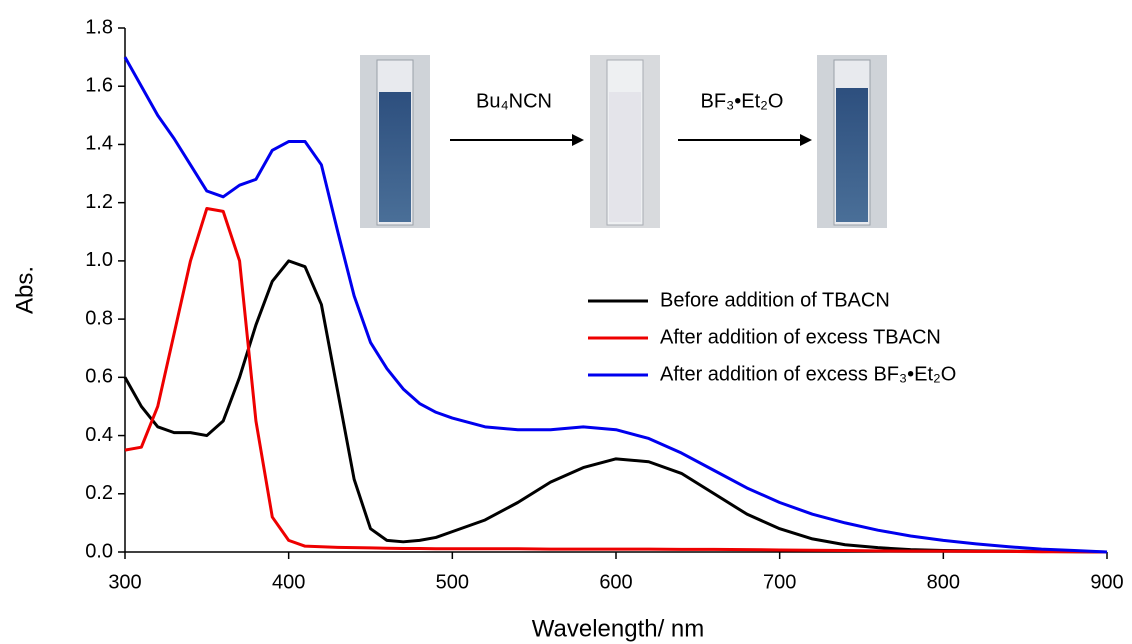 This screenshot has height=644, width=1132. I want to click on legend-label: Before addition of TBACN, so click(775, 300).